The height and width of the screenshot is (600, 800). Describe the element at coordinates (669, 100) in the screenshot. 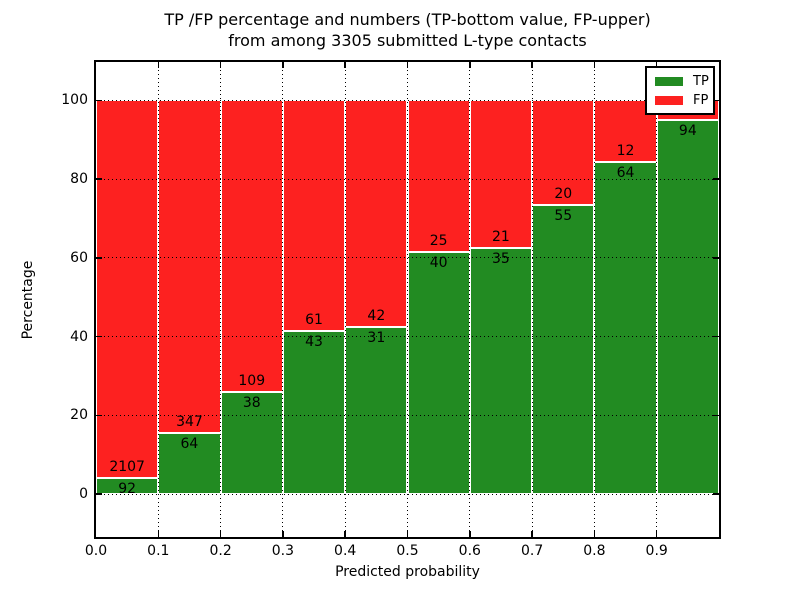

I see `fp-swatch-icon` at that location.